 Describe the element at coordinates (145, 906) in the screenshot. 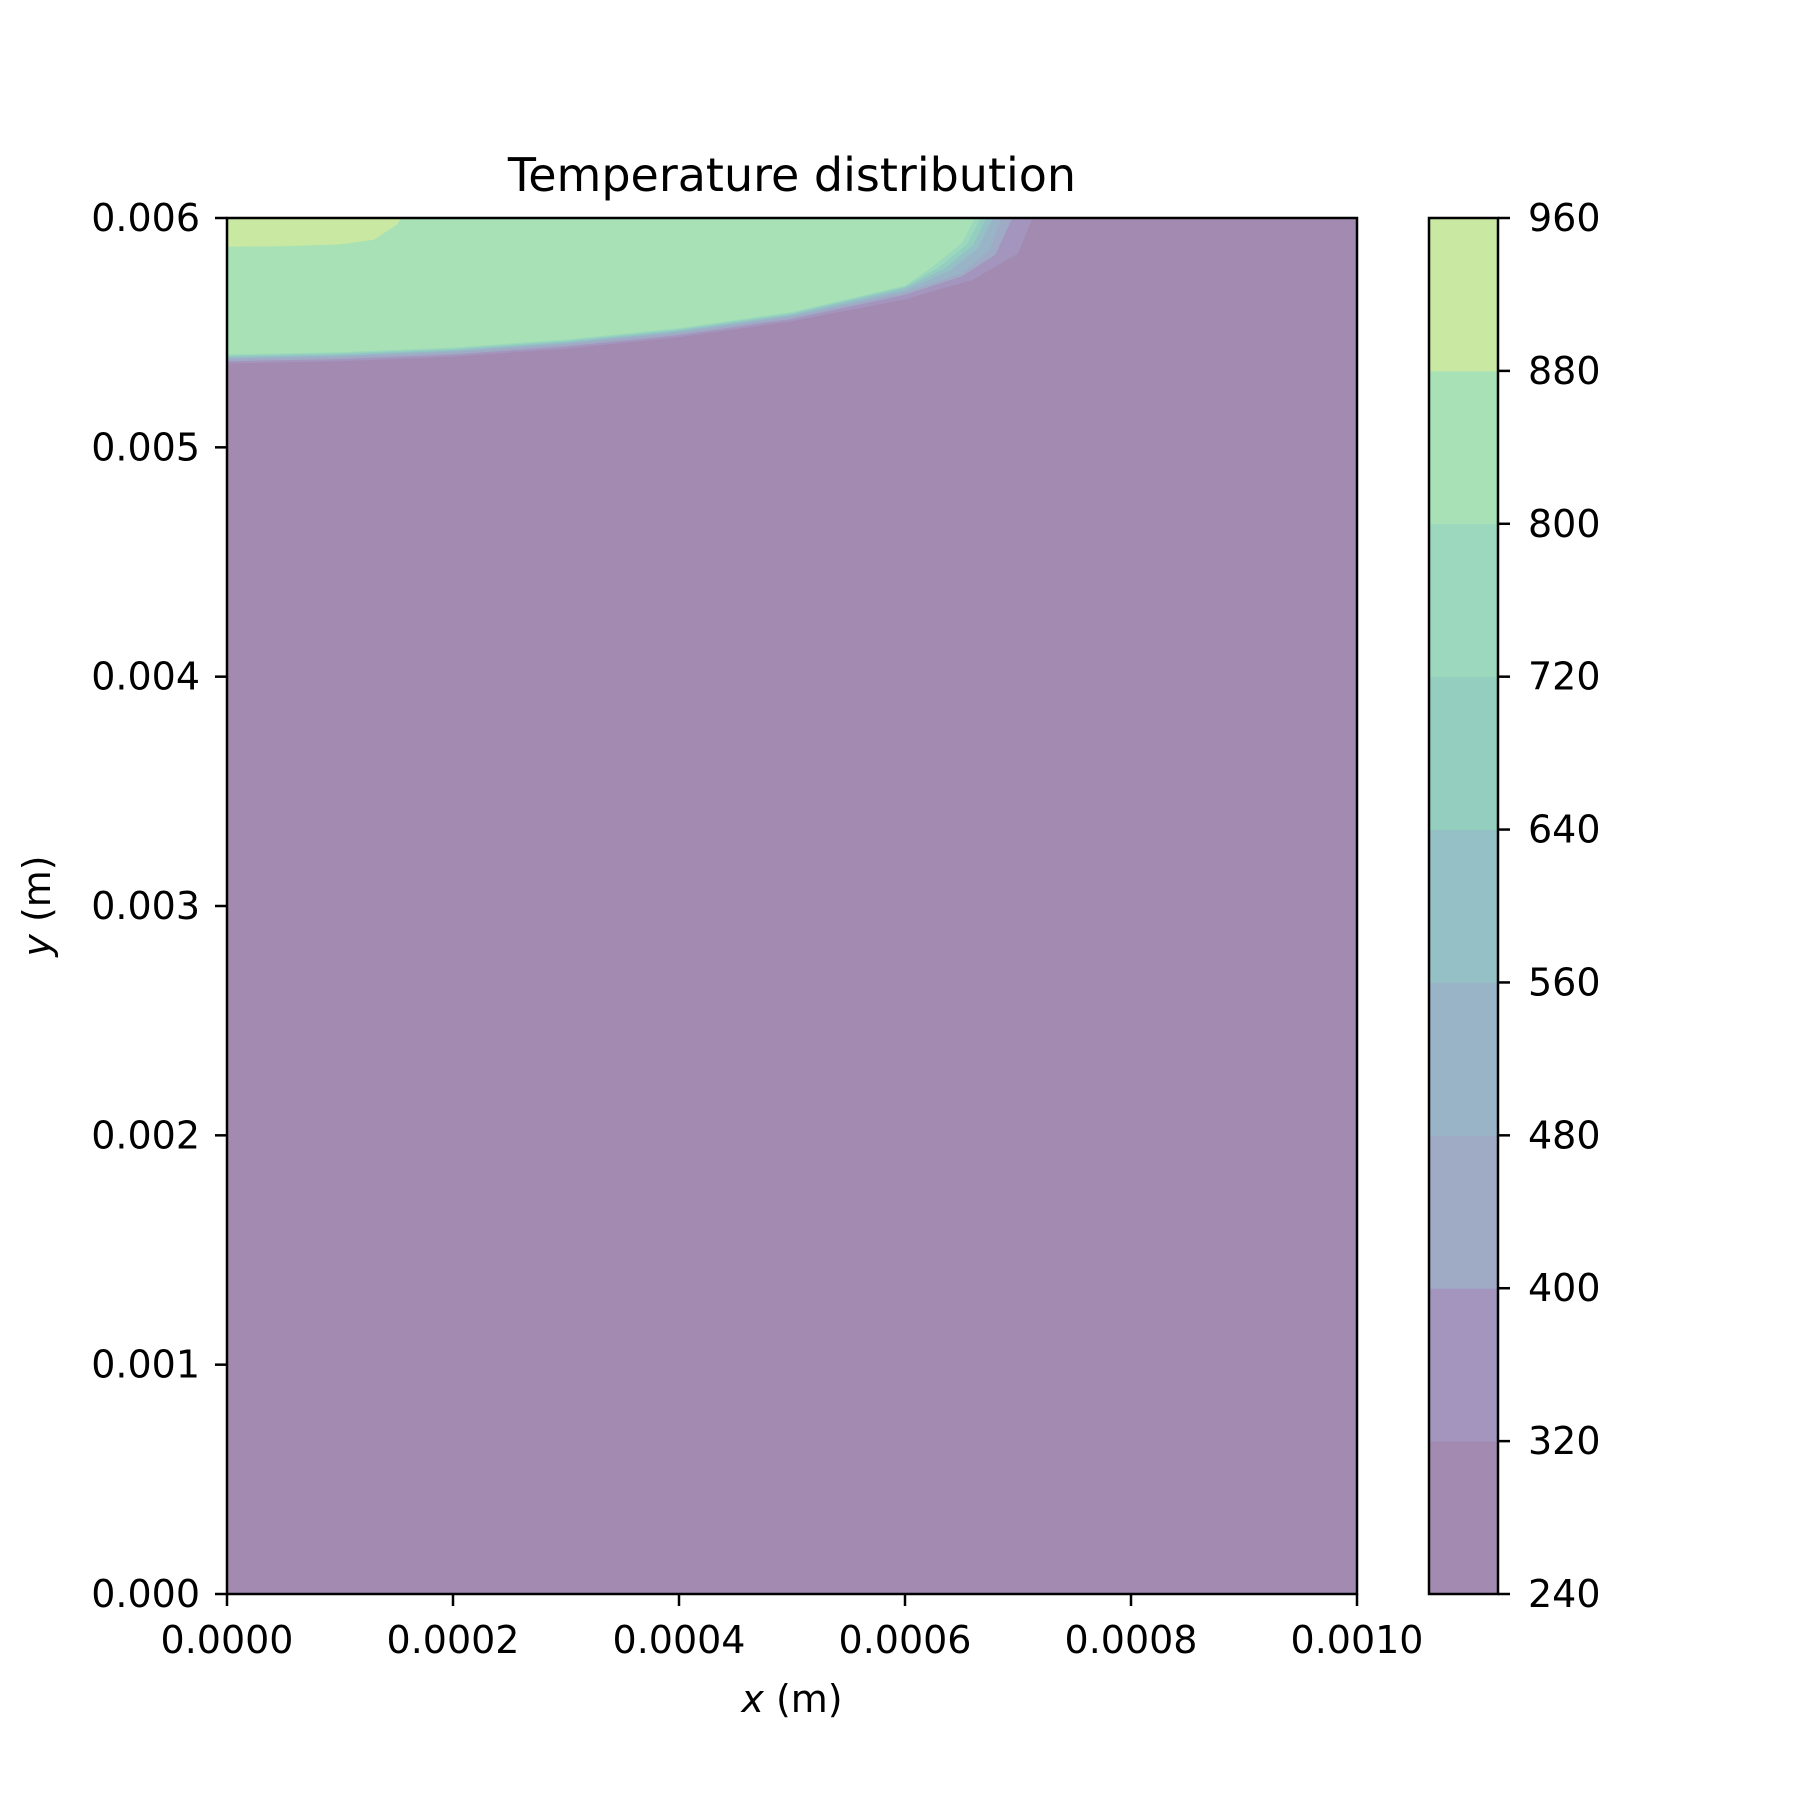

I see `y-tick-label: 0.003` at that location.